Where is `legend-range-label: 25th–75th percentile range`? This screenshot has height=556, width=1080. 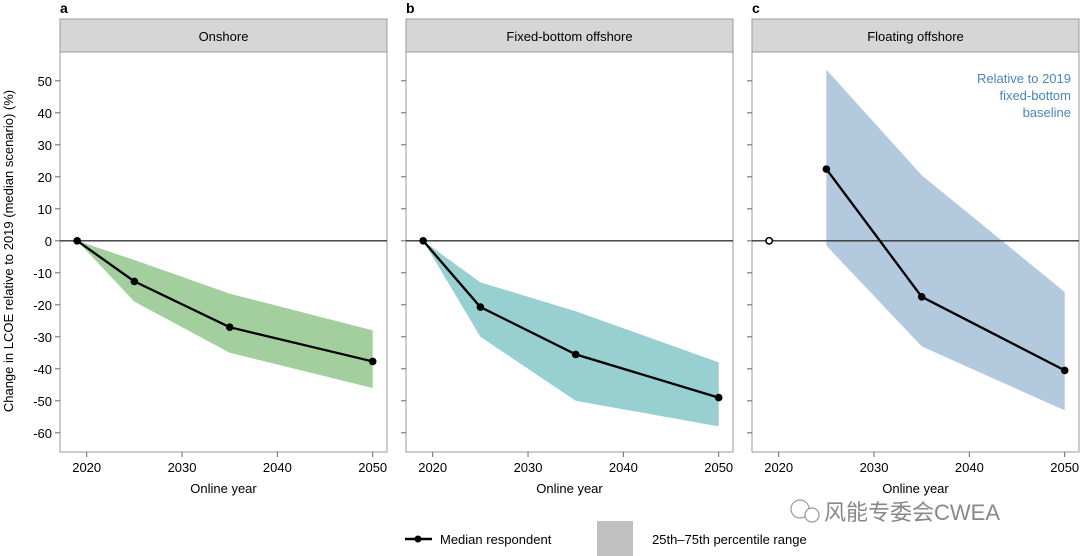 legend-range-label: 25th–75th percentile range is located at coordinates (729, 539).